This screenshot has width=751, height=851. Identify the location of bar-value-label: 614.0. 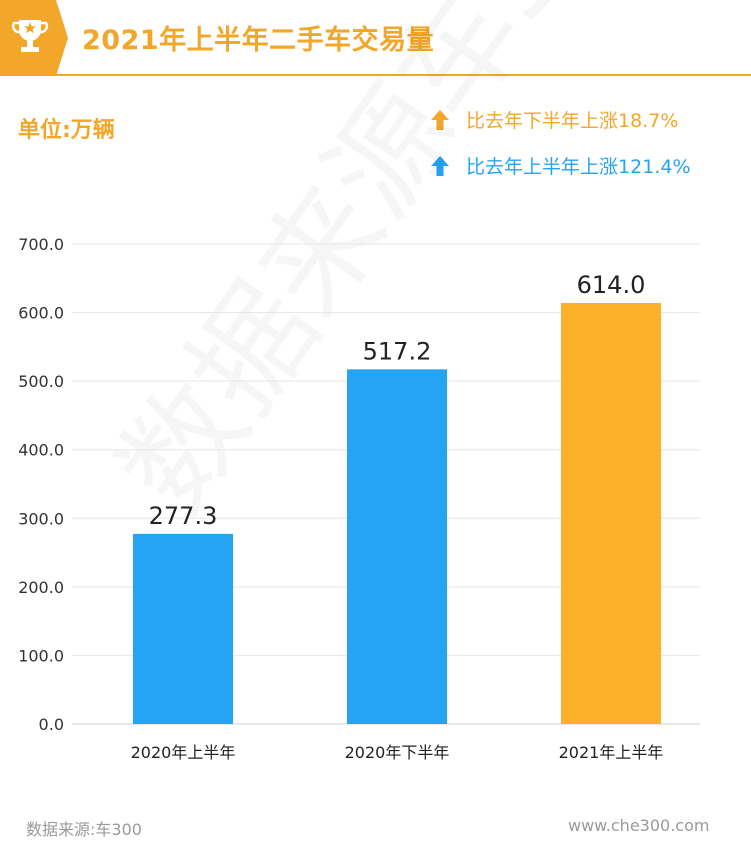
(611, 285).